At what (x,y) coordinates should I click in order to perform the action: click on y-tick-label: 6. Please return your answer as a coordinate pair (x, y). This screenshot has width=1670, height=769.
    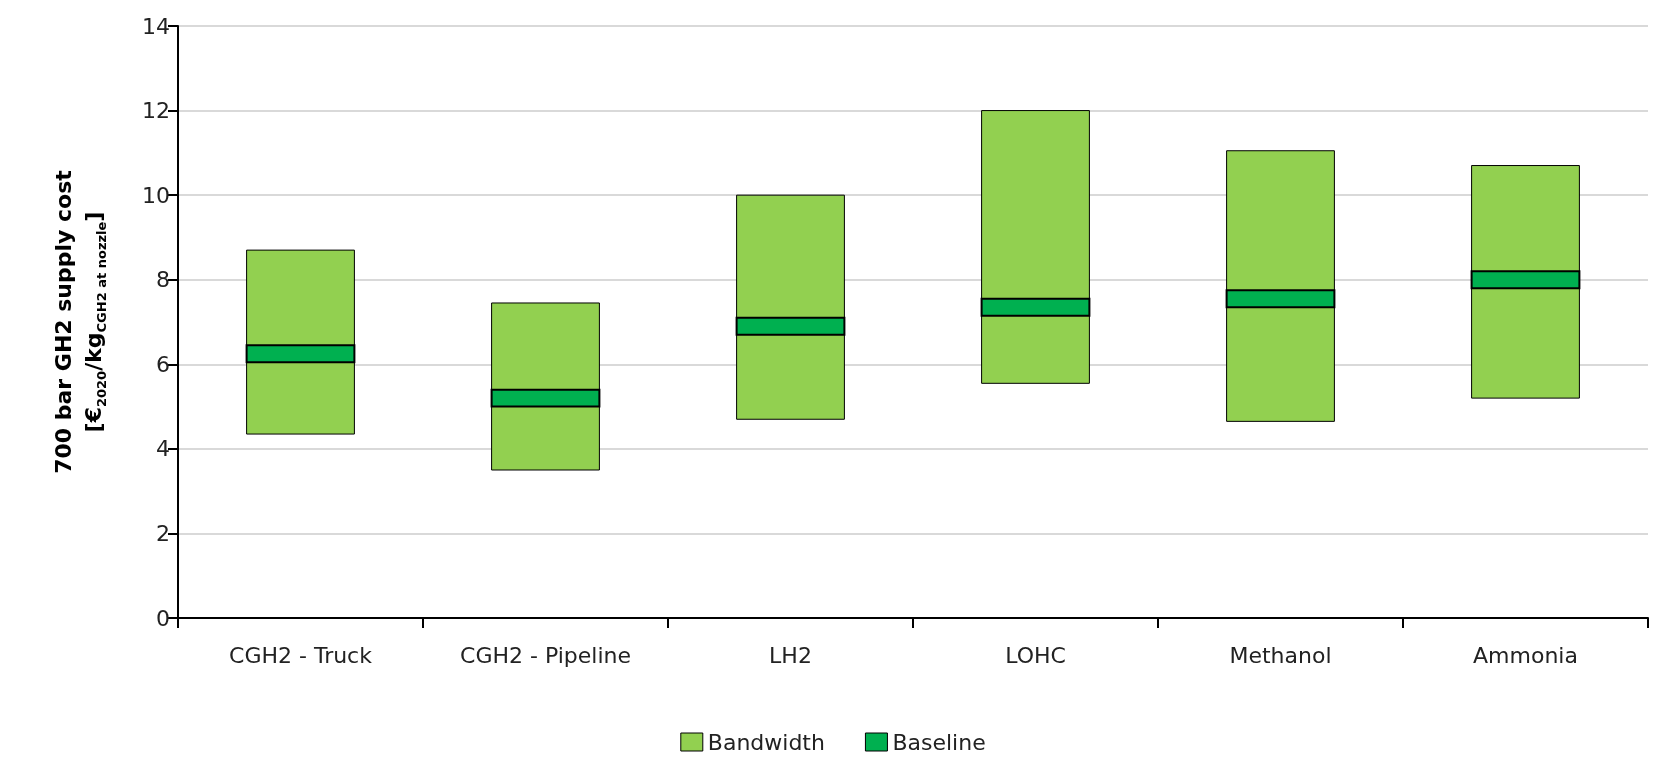
    Looking at the image, I should click on (163, 364).